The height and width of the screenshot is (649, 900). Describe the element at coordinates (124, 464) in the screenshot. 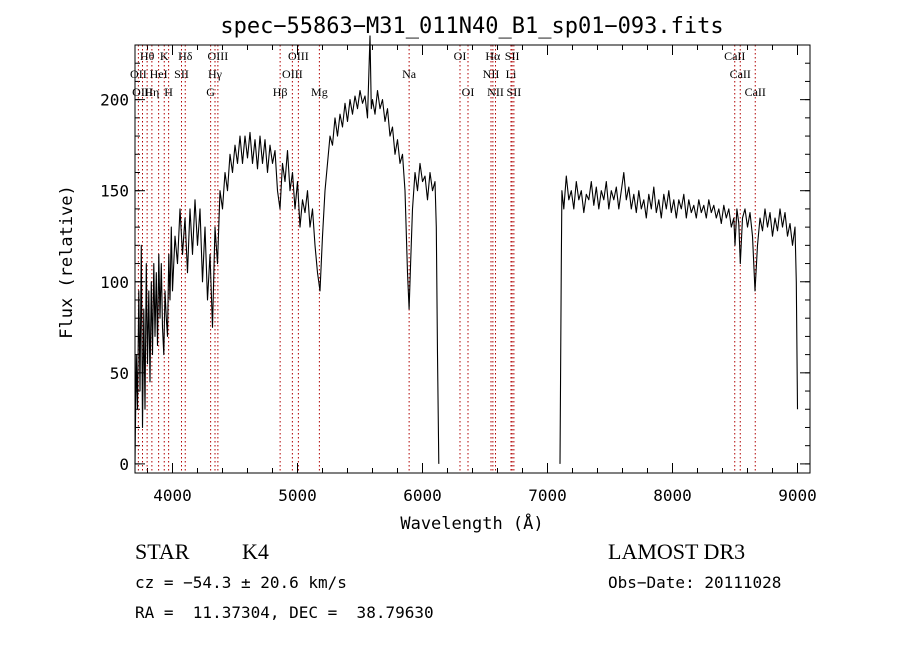

I see `y-tick-label: 0` at that location.